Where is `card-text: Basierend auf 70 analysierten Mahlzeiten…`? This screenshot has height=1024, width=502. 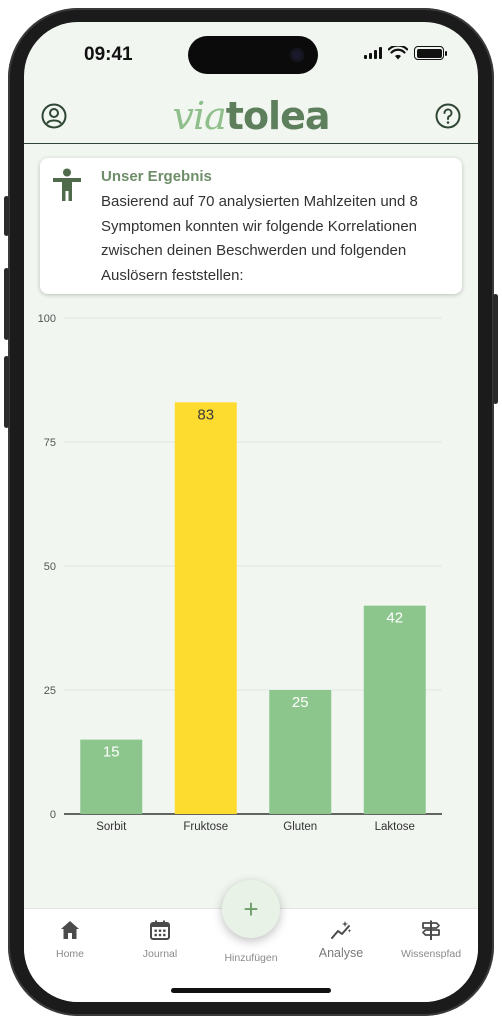 card-text: Basierend auf 70 analysierten Mahlzeiten… is located at coordinates (259, 238).